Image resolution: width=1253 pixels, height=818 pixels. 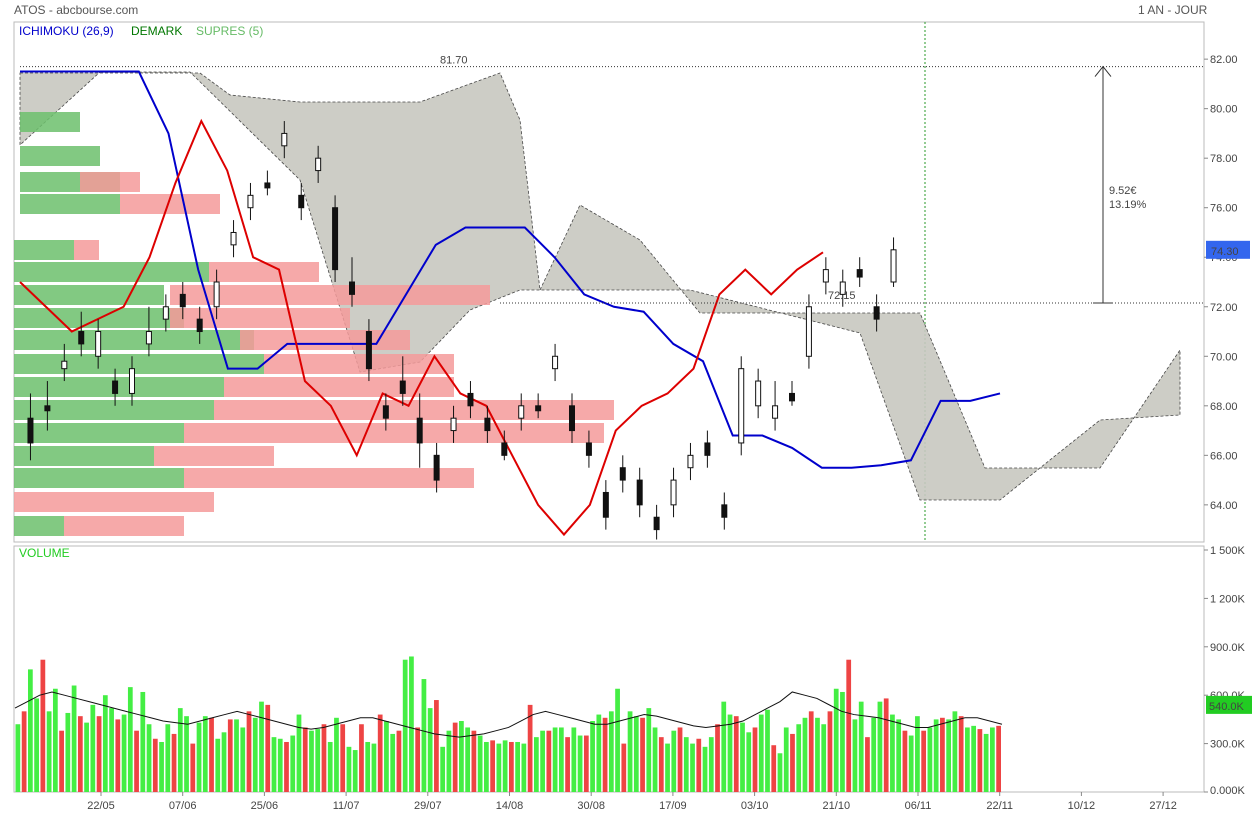 What do you see at coordinates (1224, 407) in the screenshot?
I see `price-tick-label: 68.00` at bounding box center [1224, 407].